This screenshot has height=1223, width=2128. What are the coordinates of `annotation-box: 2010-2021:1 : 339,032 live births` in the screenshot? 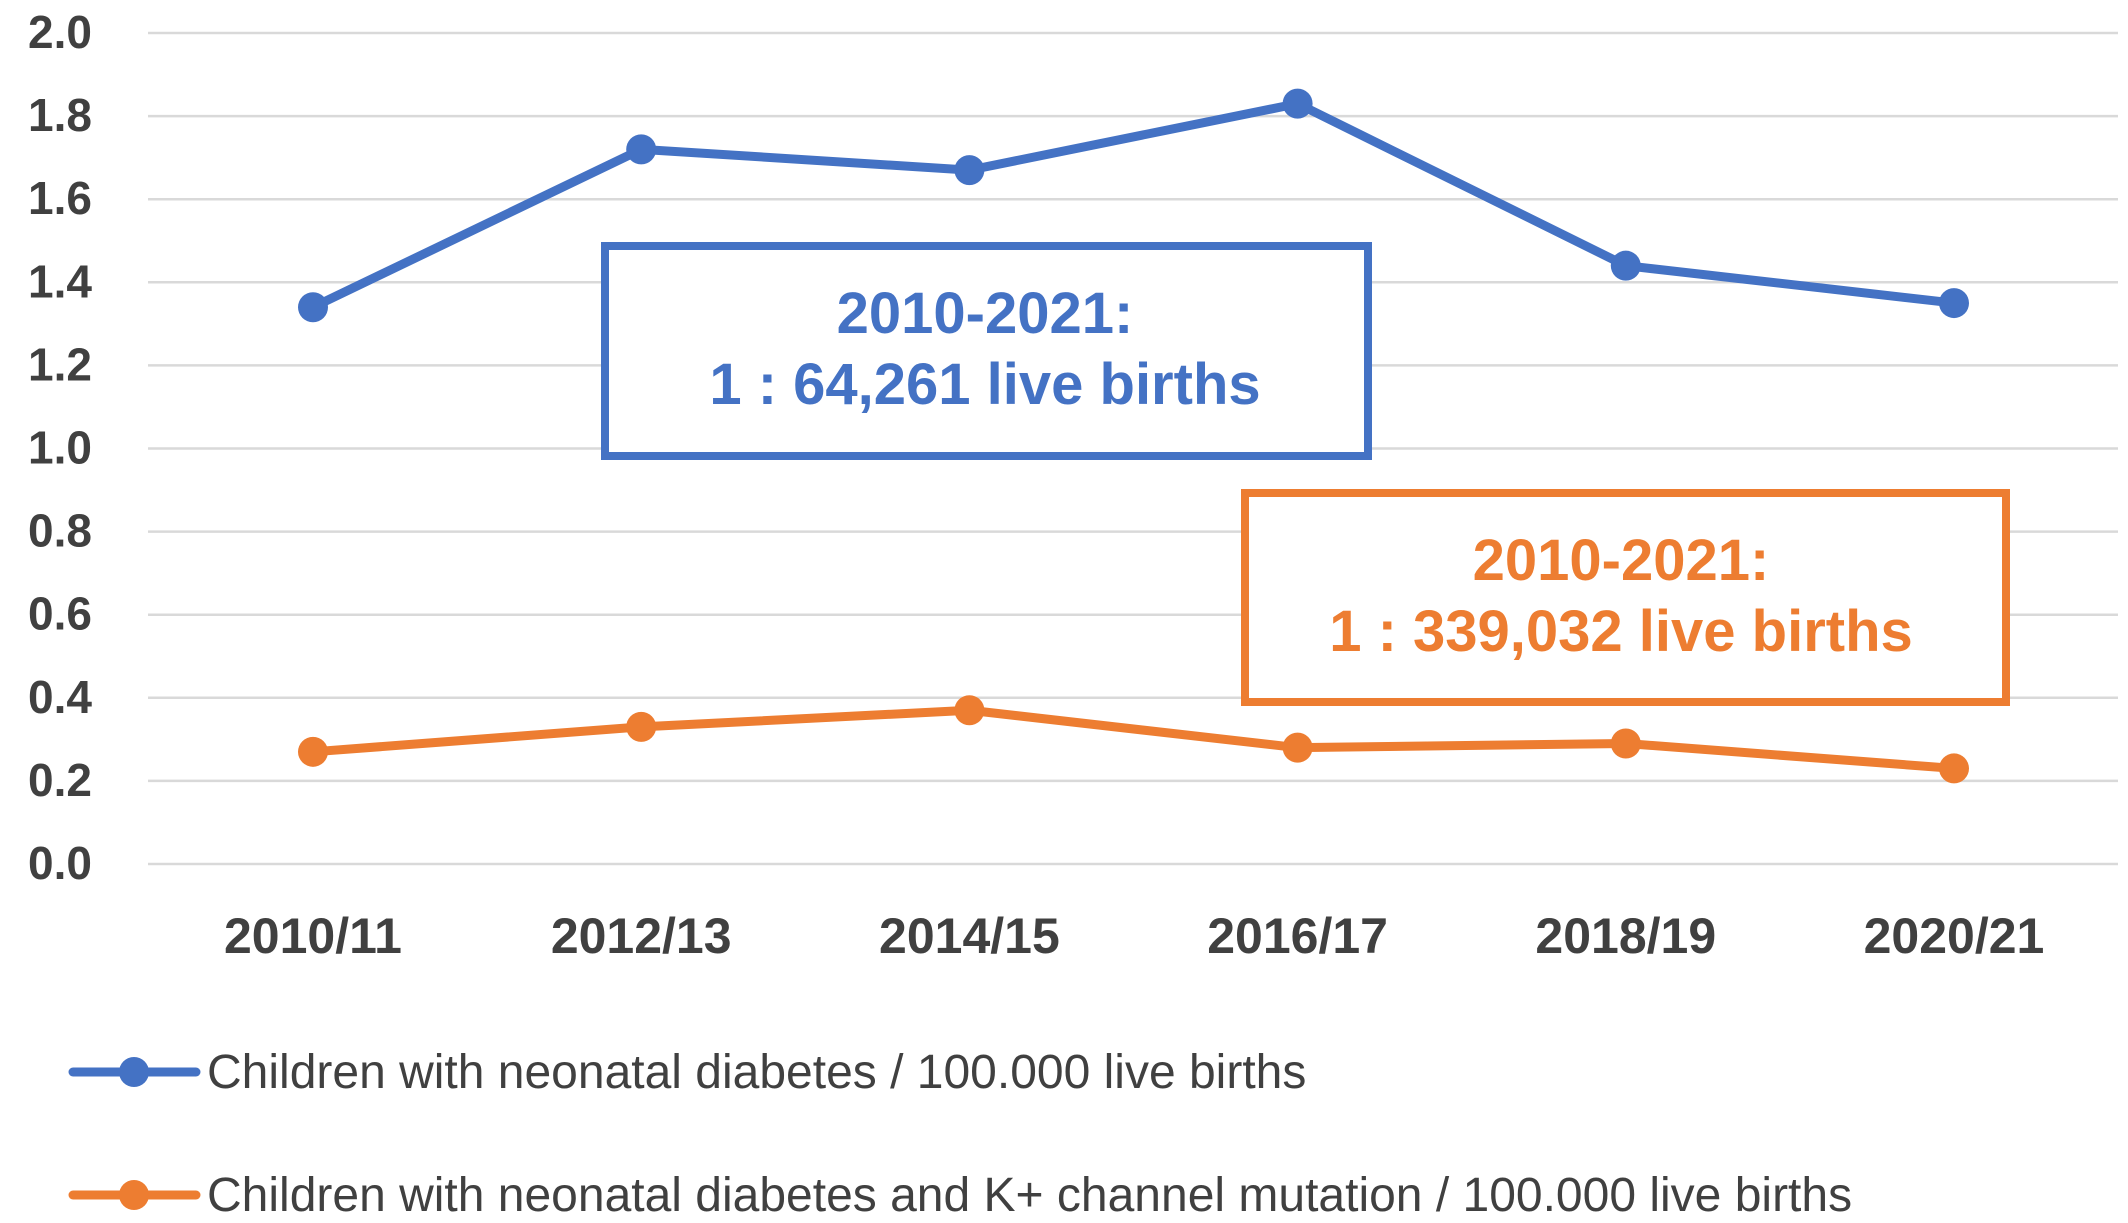 It's located at (1625, 597).